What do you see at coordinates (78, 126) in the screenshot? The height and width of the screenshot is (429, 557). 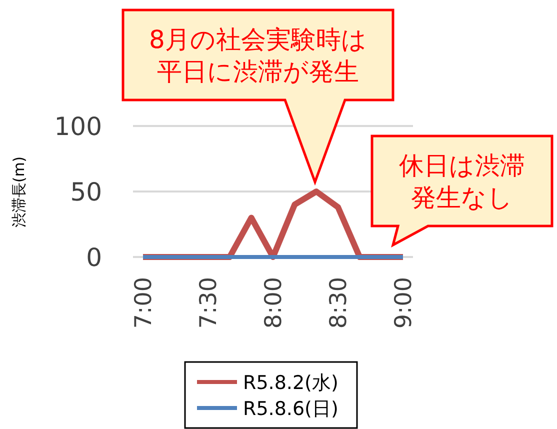 I see `y-tick-label: 100` at bounding box center [78, 126].